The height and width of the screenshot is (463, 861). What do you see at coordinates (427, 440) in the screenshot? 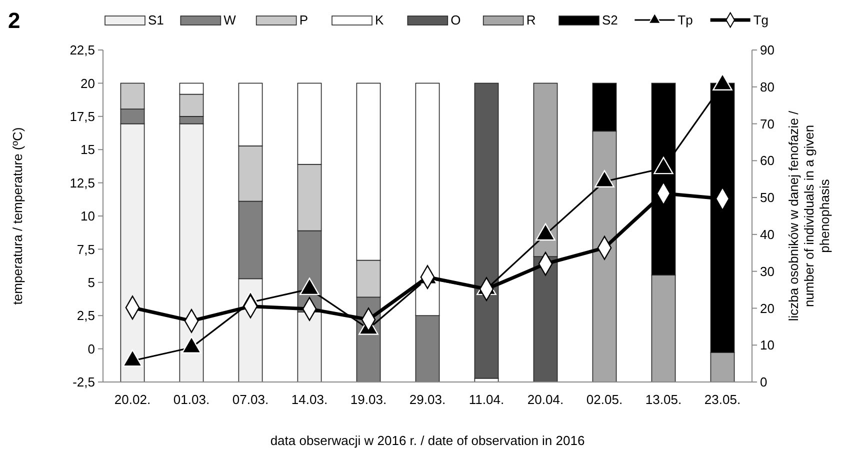
I see `x-axis-title: data obserwacji w 2016 r. / date of observation in 2016` at bounding box center [427, 440].